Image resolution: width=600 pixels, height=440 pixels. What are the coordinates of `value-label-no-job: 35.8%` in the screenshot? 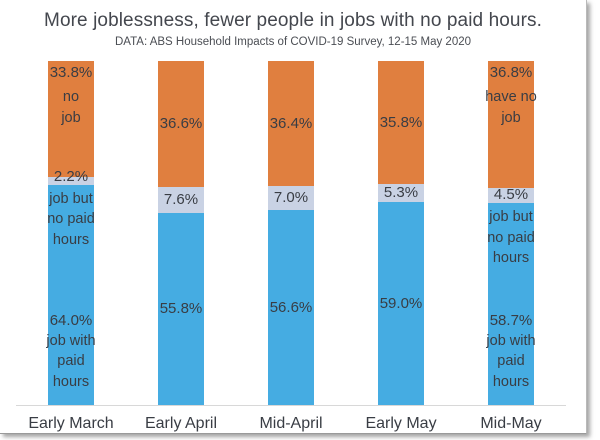 It's located at (401, 122).